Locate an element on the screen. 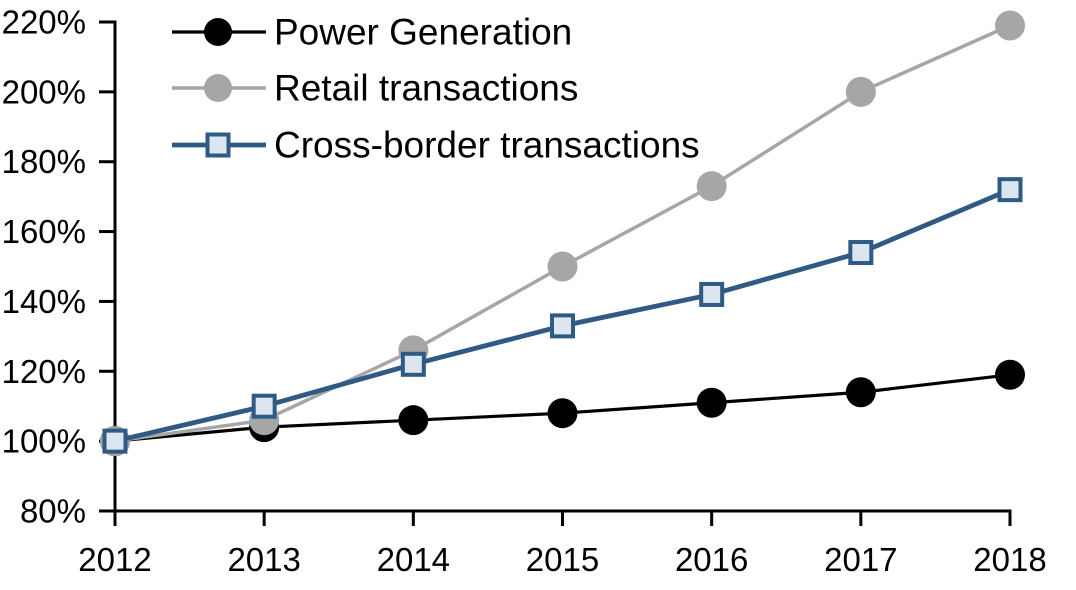 The height and width of the screenshot is (590, 1076). legend-item-retail-transactions: Retail transactions is located at coordinates (375, 88).